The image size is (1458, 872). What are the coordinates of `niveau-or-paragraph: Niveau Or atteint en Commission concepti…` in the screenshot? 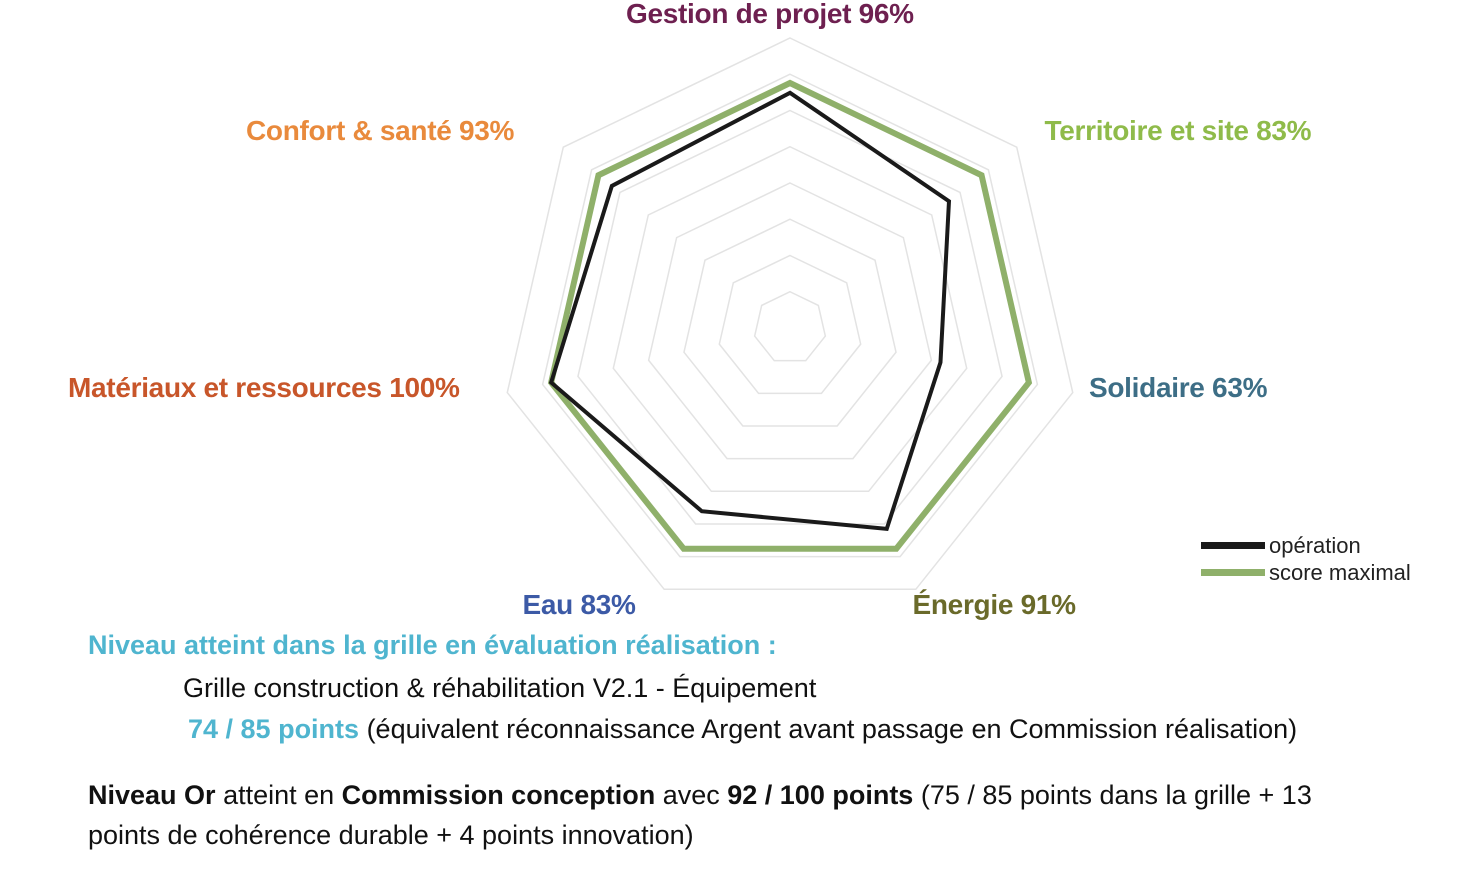 It's located at (700, 815).